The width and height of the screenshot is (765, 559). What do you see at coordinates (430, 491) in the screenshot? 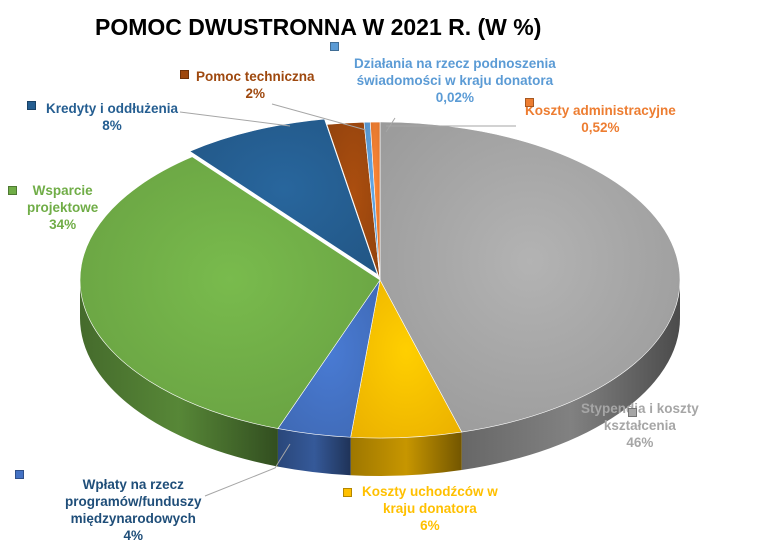
I see `data-label-text: Koszty uchodźców w` at bounding box center [430, 491].